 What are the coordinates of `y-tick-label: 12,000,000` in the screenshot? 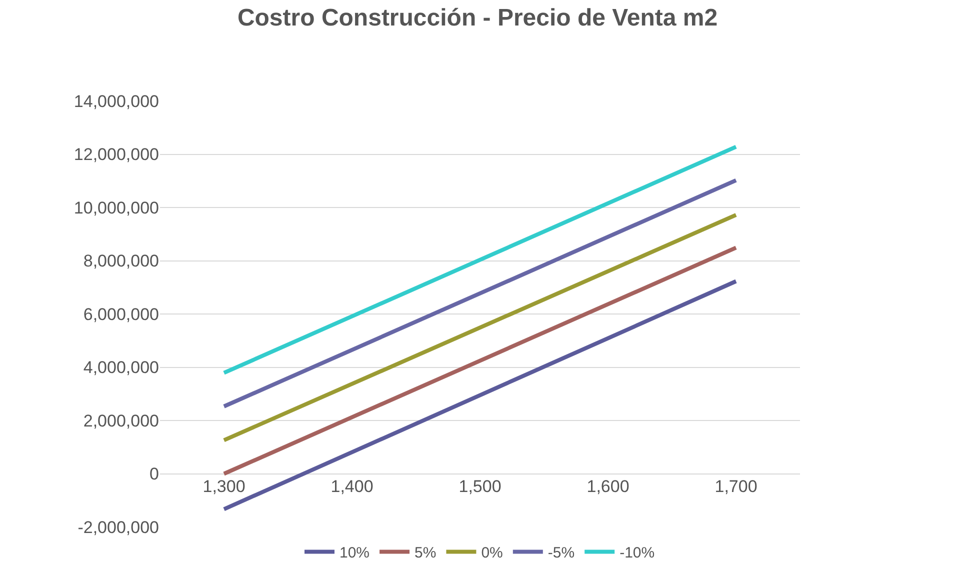 It's located at (116, 154).